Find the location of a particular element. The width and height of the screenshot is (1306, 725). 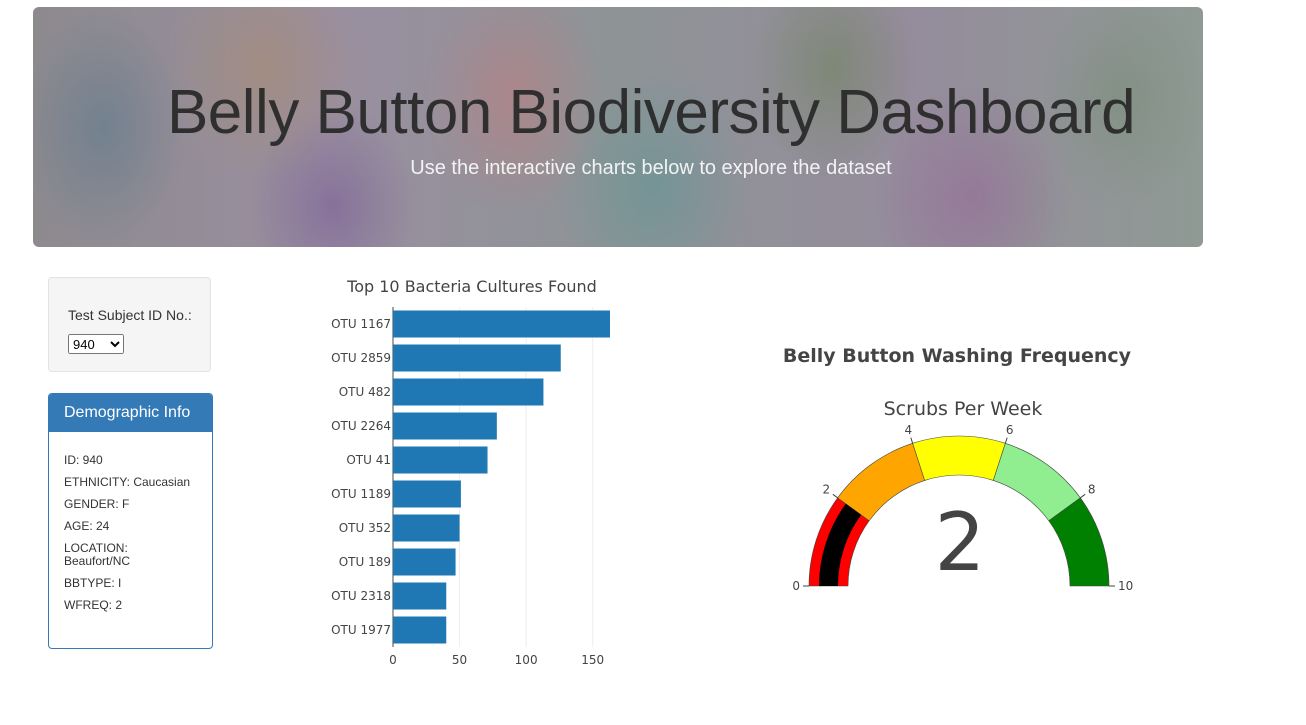

subject-selector-label: Test Subject ID No.: is located at coordinates (130, 315).